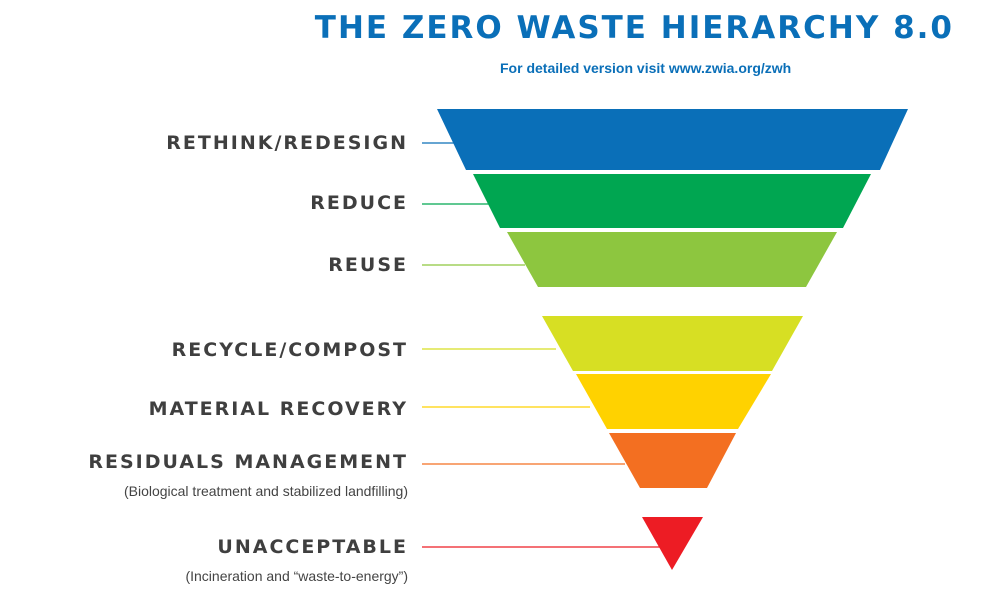  I want to click on band-material-recovery, so click(673, 401).